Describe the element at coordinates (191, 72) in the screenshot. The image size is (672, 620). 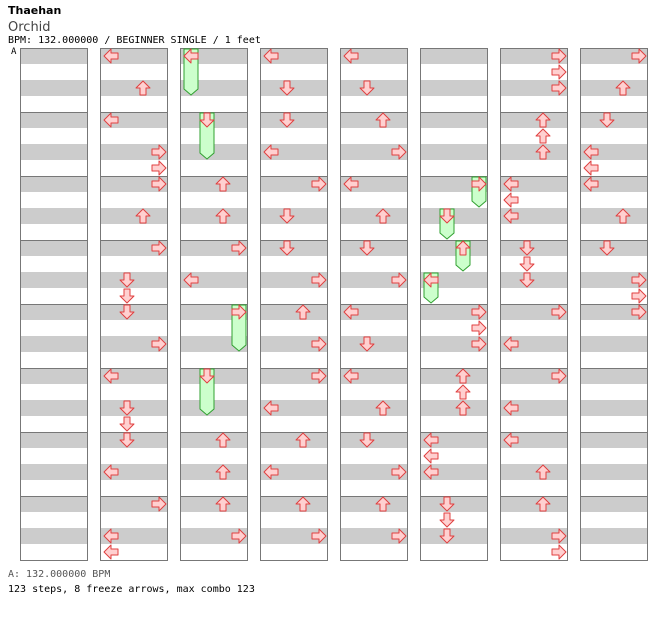
I see `freeze-arrow-left` at that location.